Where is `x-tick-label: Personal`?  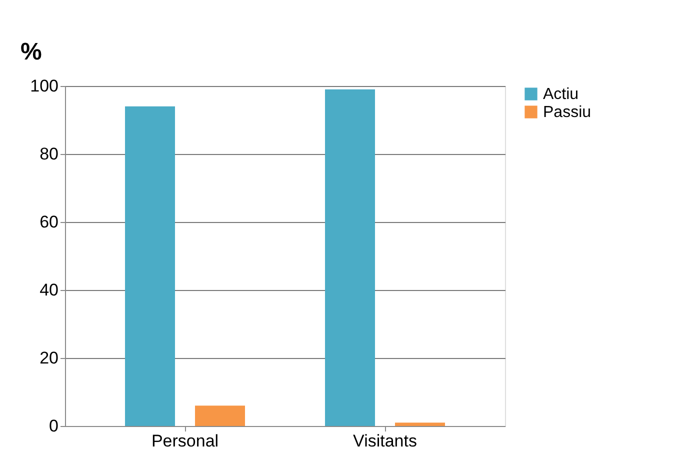
x-tick-label: Personal is located at coordinates (185, 441).